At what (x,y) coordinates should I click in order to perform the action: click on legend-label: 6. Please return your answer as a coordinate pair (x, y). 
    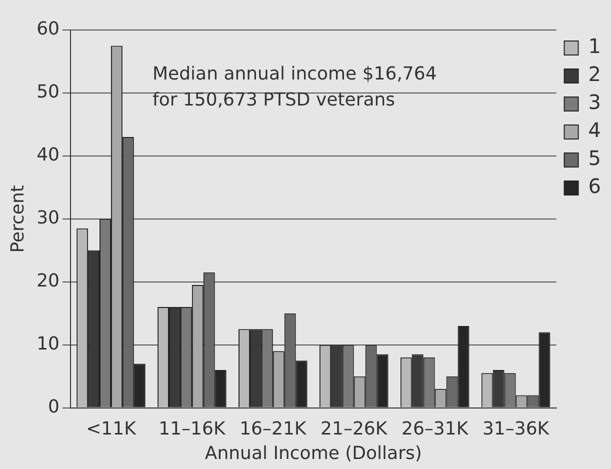
    Looking at the image, I should click on (595, 186).